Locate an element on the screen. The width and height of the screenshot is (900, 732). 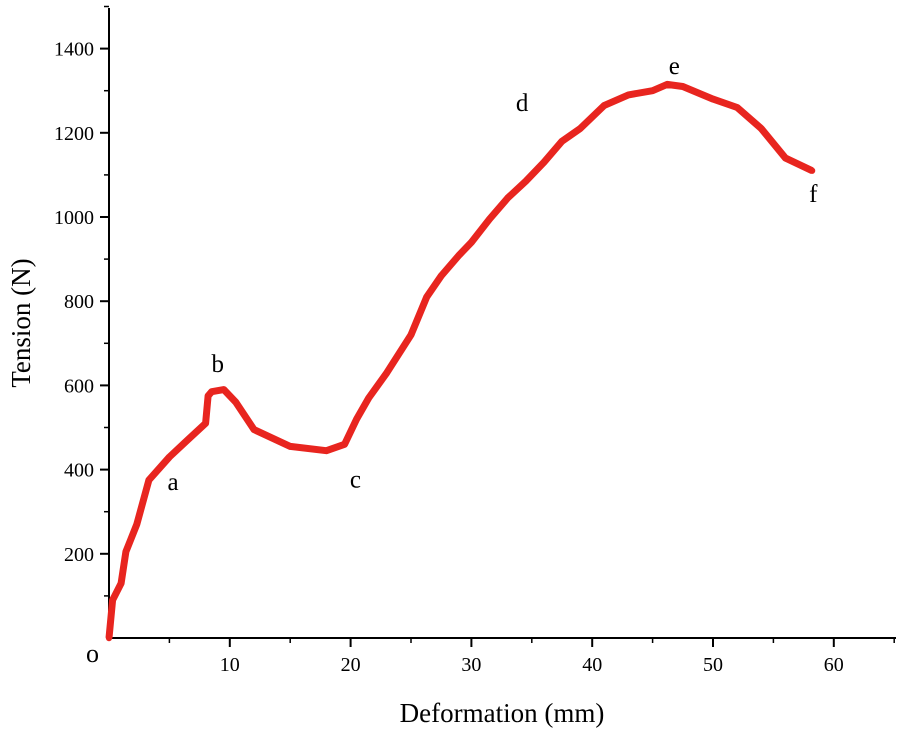
y-tick-label-800: 800 is located at coordinates (79, 302).